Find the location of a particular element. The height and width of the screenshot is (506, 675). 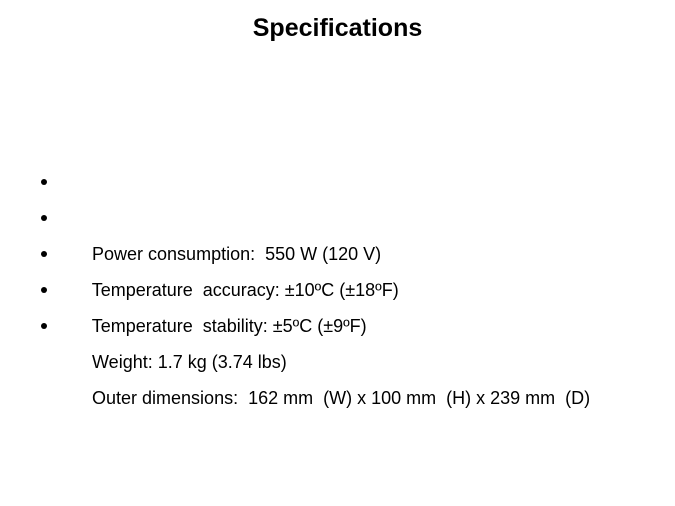

bullet-text: Temperature accuracy: ±10ºC (±18ºF) is located at coordinates (245, 290).